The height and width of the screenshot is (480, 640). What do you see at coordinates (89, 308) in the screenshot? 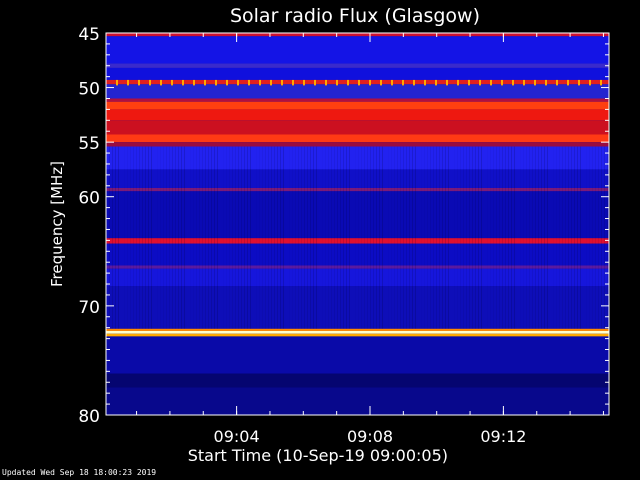
I see `y-tick-label: 70` at bounding box center [89, 308].